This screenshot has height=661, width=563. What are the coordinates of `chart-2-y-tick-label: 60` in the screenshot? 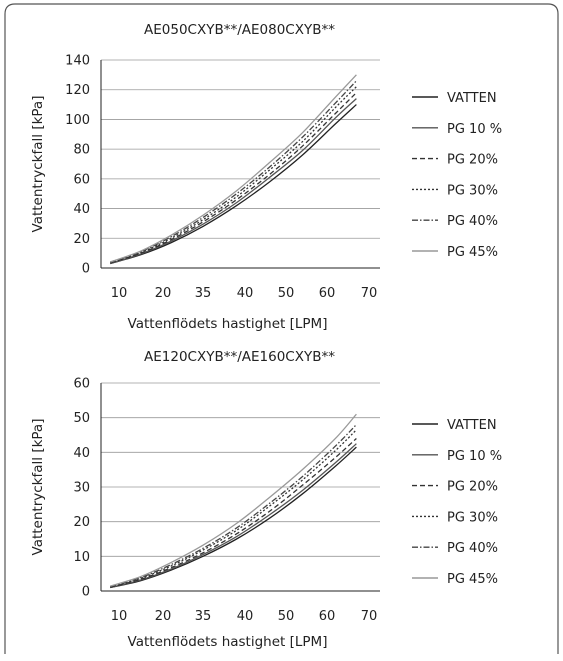 It's located at (81, 384).